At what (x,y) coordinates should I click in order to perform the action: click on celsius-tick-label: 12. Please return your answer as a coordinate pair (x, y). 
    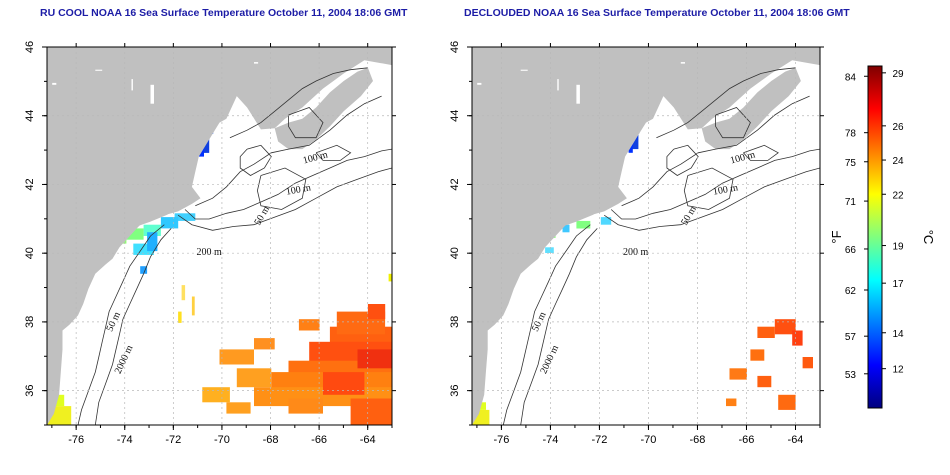
    Looking at the image, I should click on (898, 370).